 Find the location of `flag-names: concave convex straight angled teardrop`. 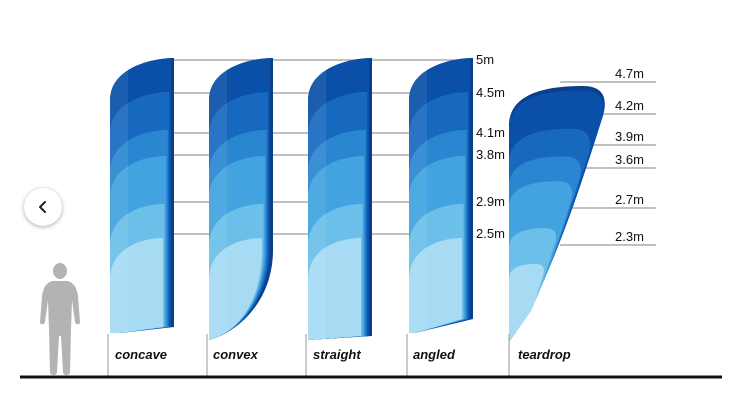

flag-names: concave convex straight angled teardrop is located at coordinates (343, 354).